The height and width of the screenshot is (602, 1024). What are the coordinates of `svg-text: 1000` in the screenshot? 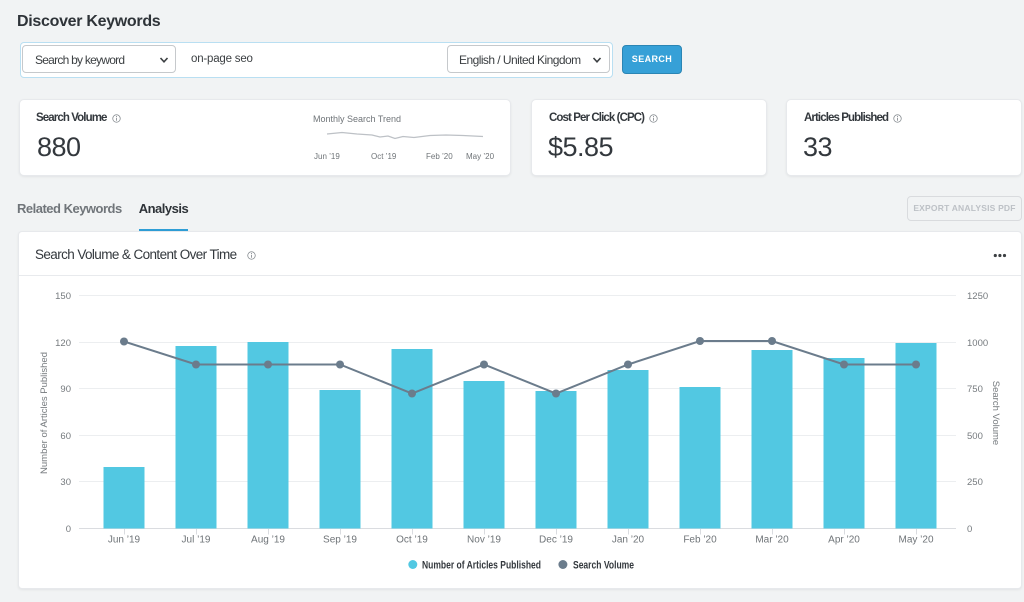 It's located at (977, 343).